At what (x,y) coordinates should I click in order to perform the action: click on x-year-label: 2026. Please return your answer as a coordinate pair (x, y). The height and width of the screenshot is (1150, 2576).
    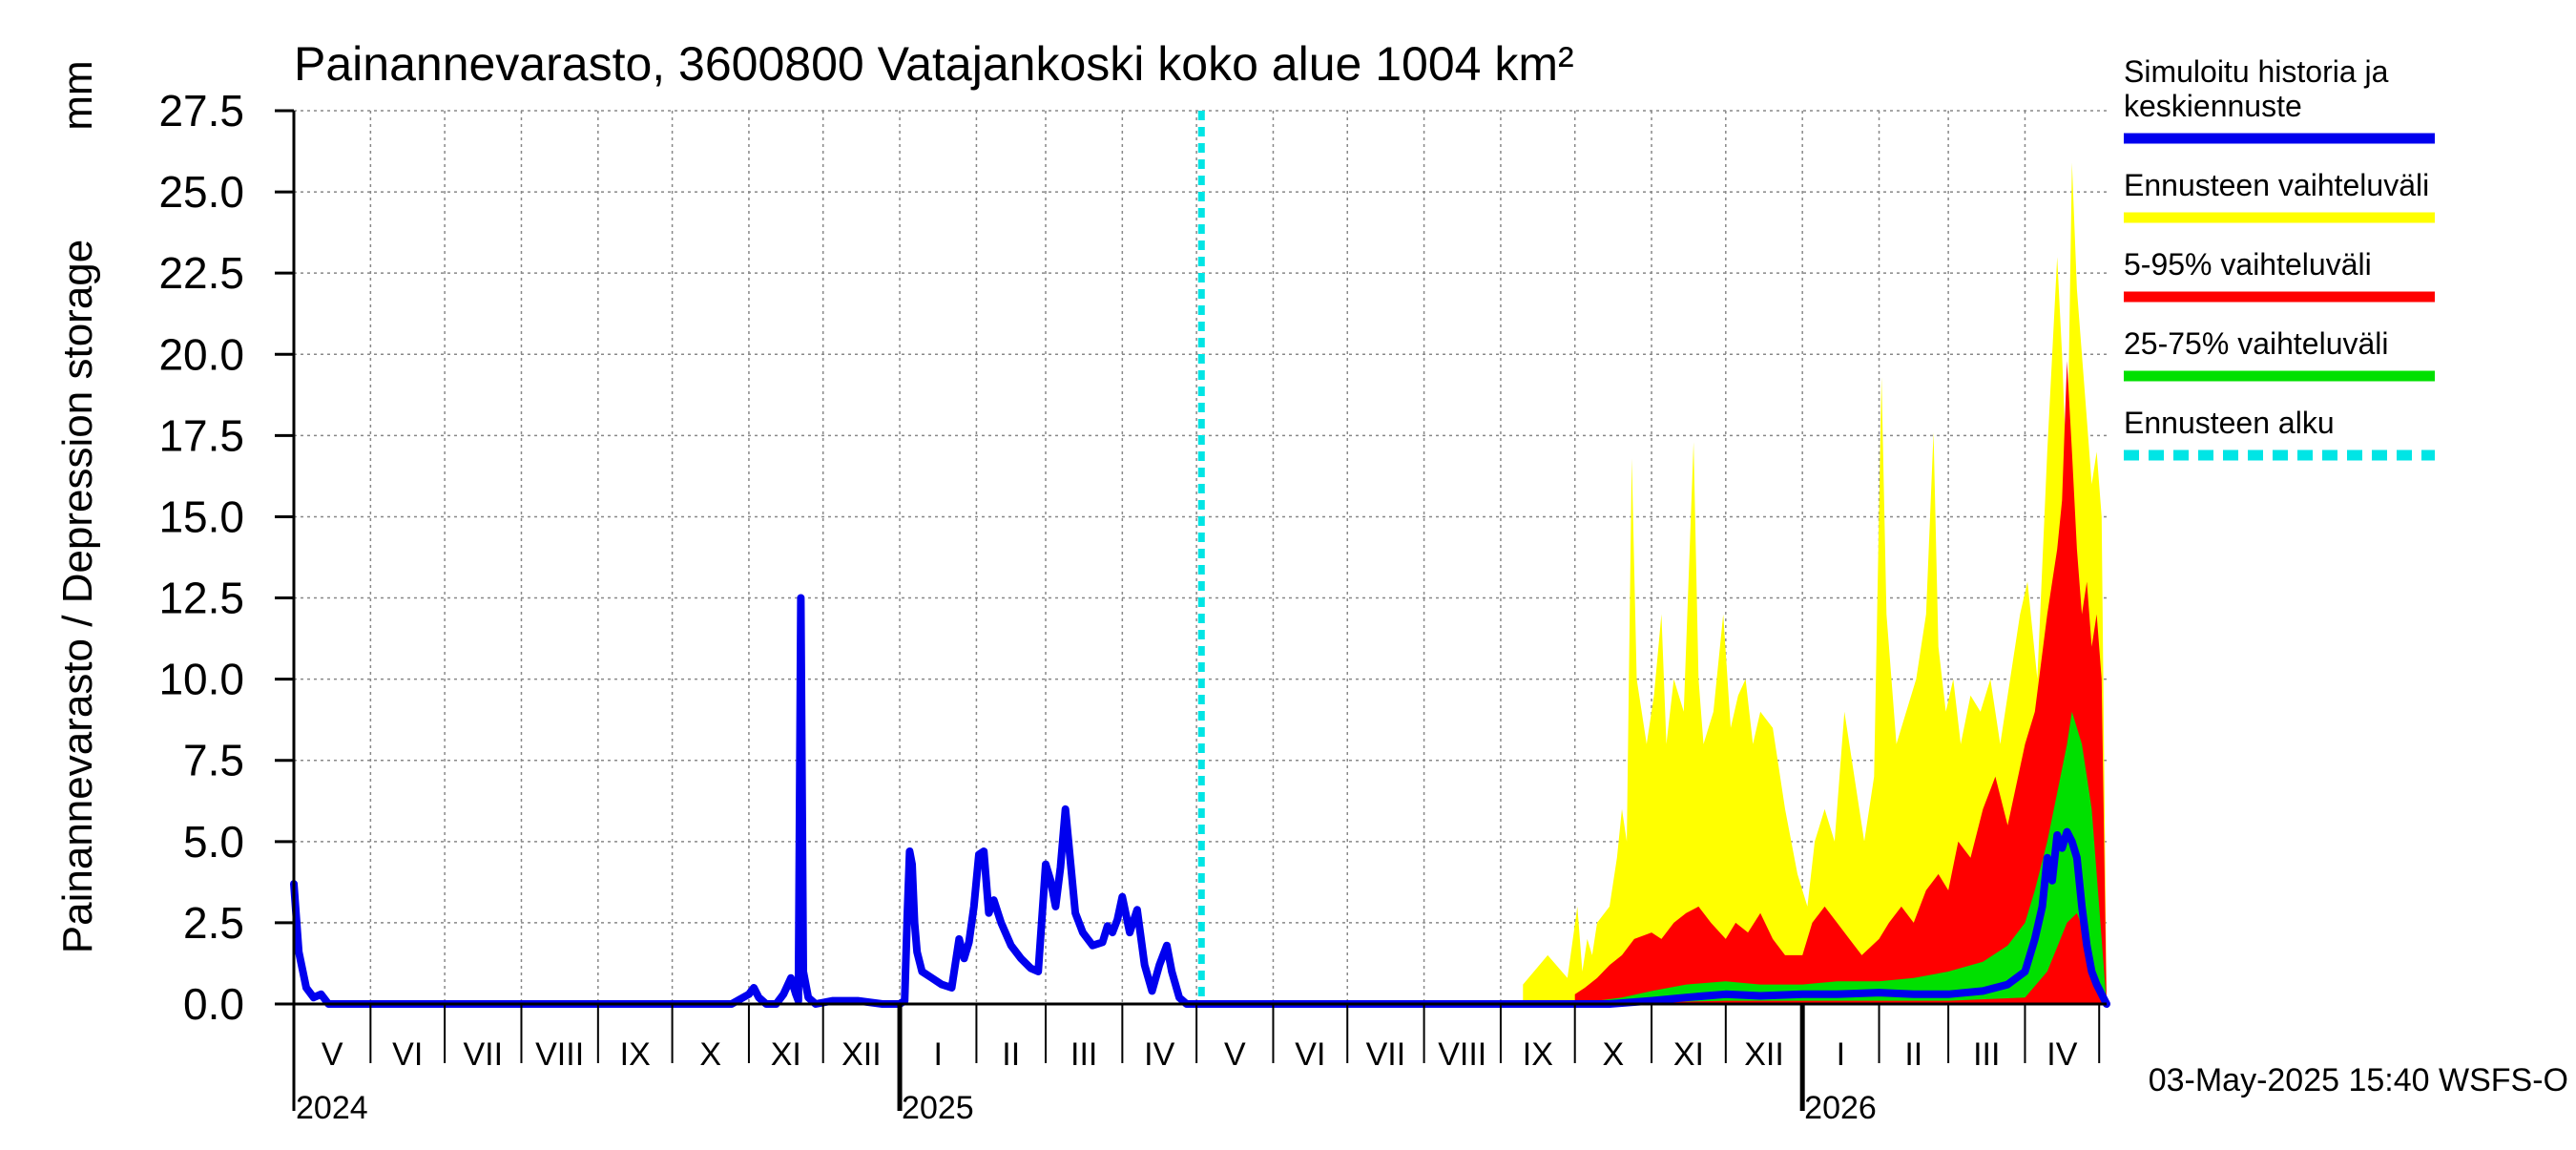
    Looking at the image, I should click on (1840, 1108).